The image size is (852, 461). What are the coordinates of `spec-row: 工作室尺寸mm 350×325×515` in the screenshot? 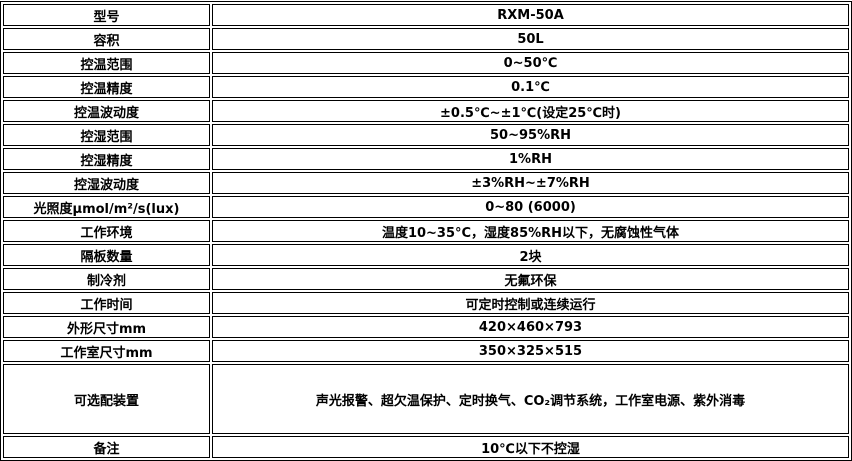 It's located at (426, 351).